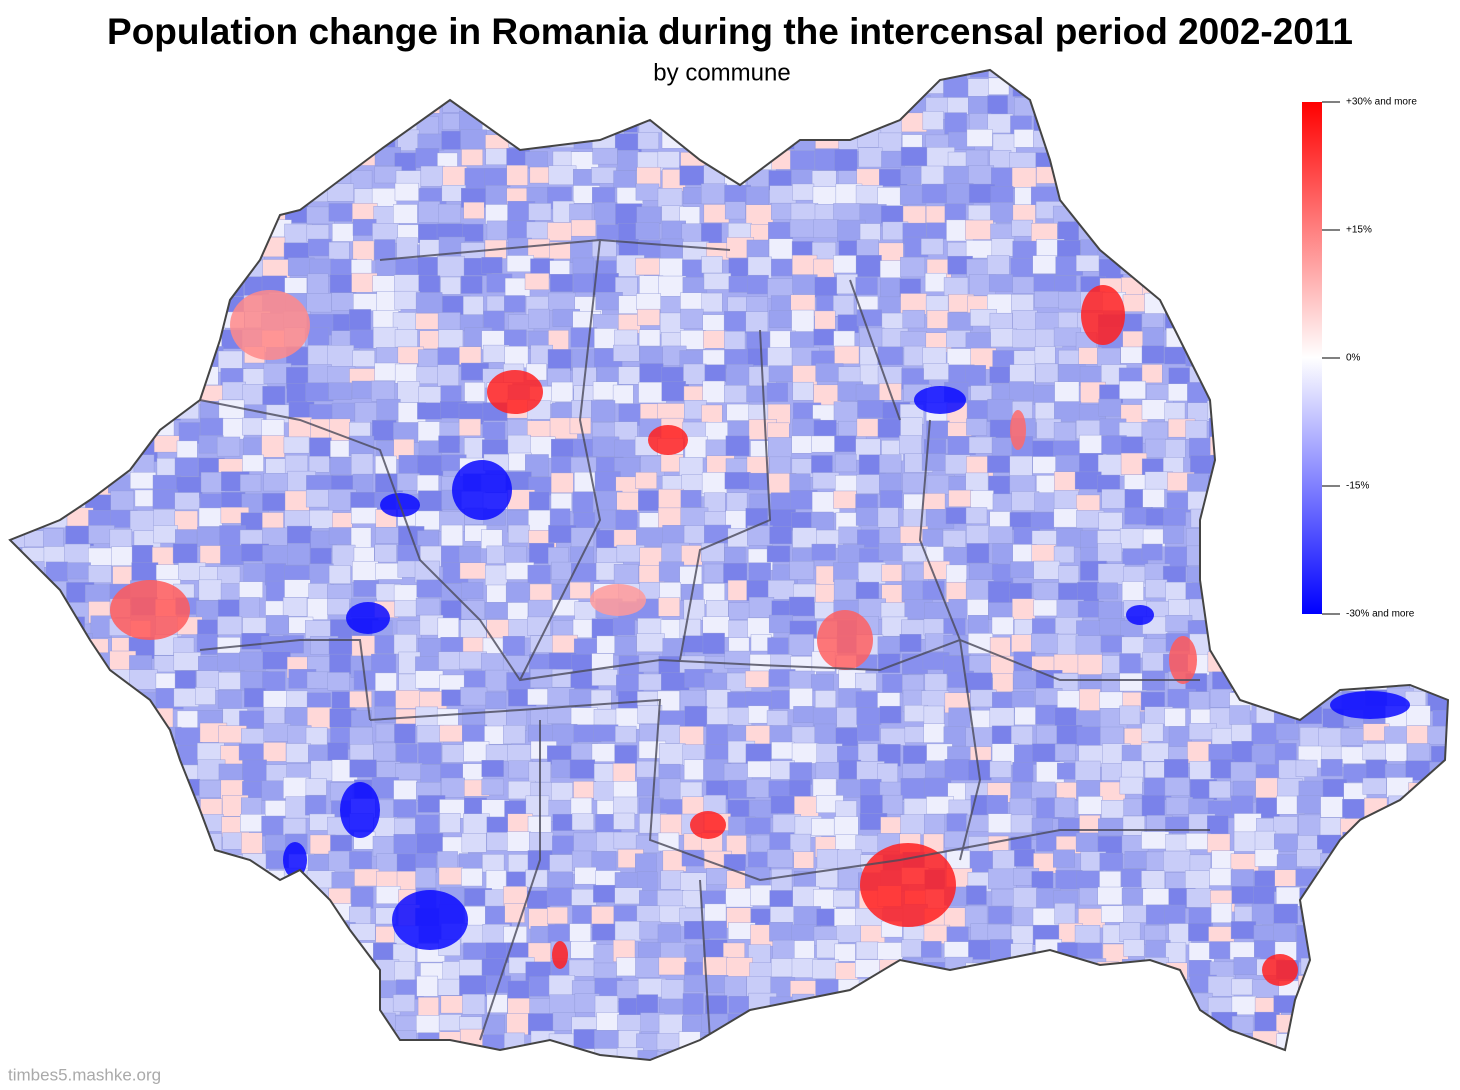  What do you see at coordinates (1380, 614) in the screenshot?
I see `legend-label: -30% and more` at bounding box center [1380, 614].